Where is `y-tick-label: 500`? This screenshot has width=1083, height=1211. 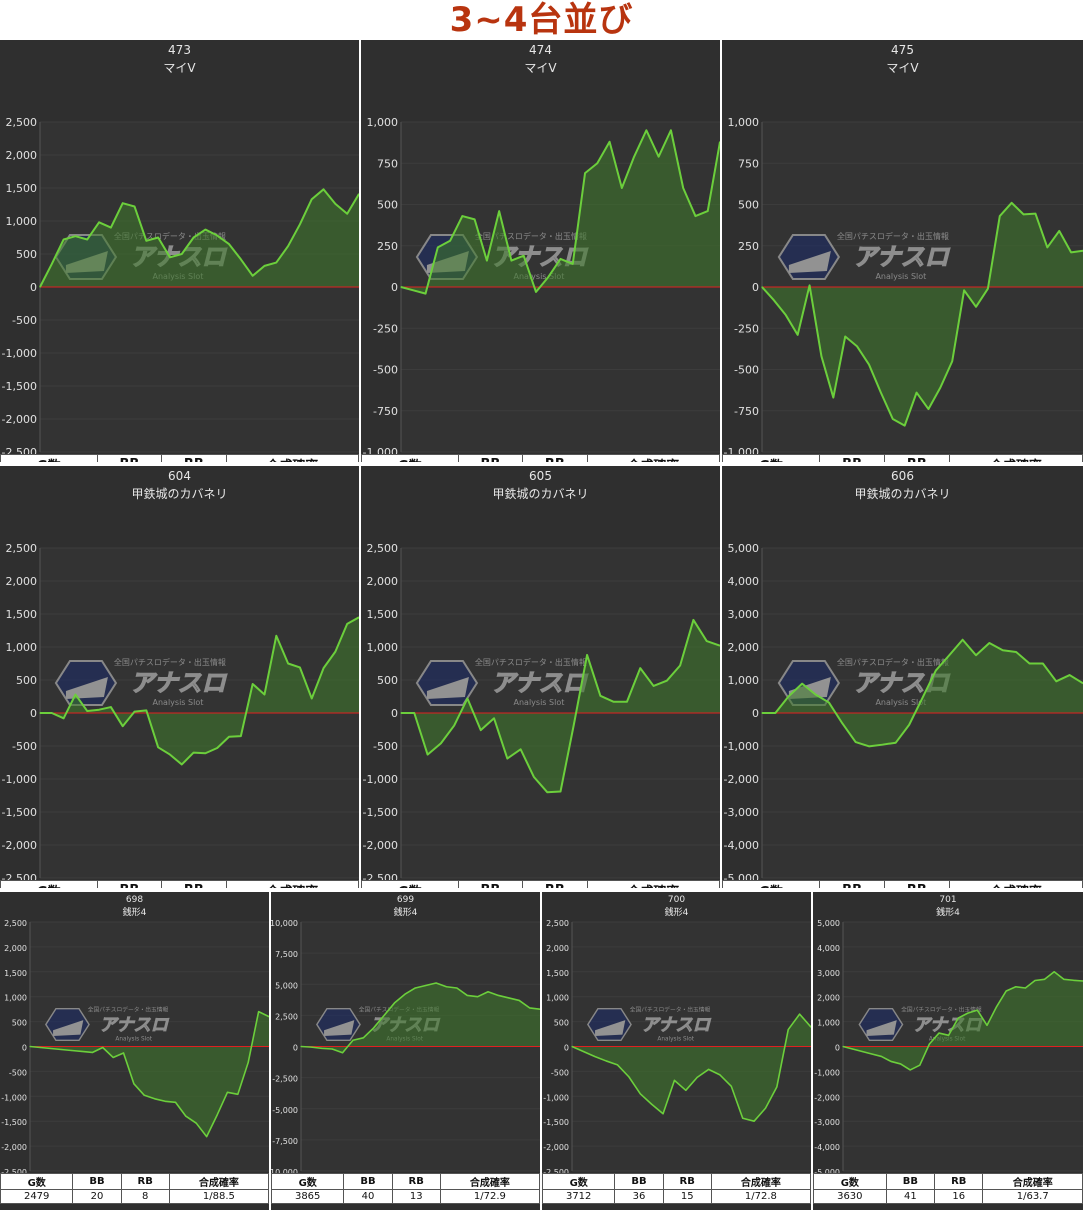
y-tick-label: 500 is located at coordinates (19, 1023).